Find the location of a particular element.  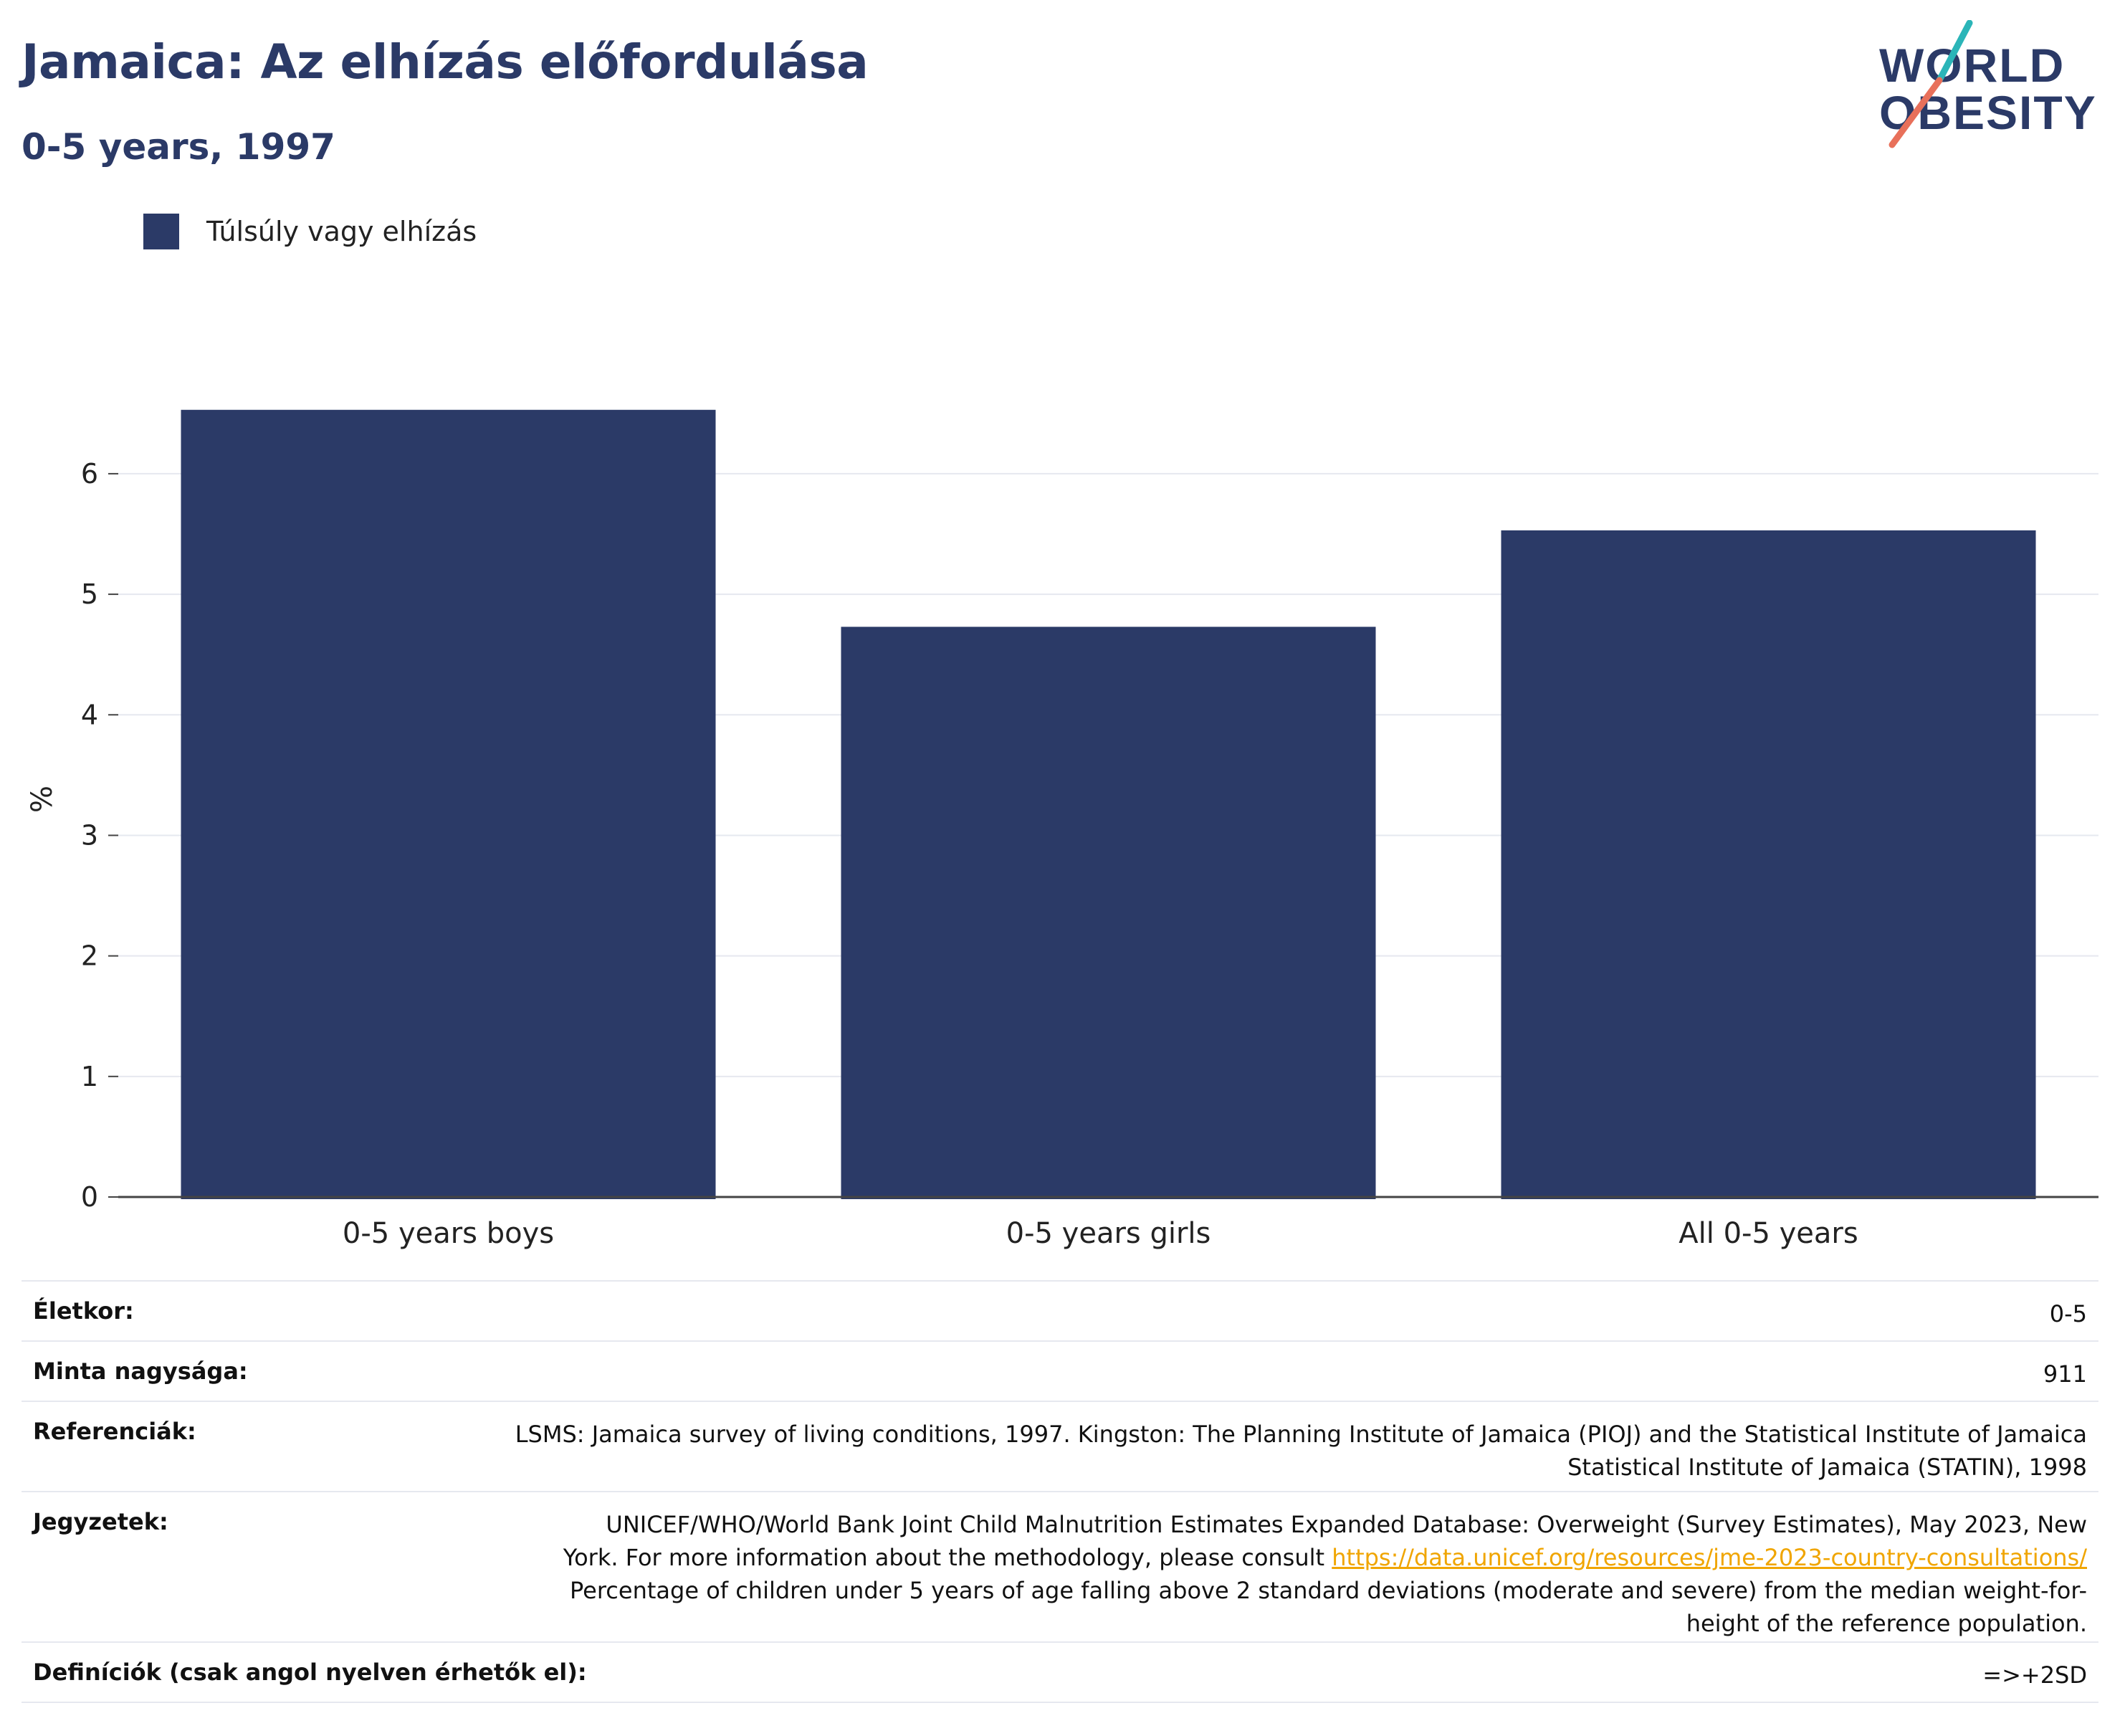

meta-row-sample: Minta nagysága: 911 is located at coordinates (1060, 1372).